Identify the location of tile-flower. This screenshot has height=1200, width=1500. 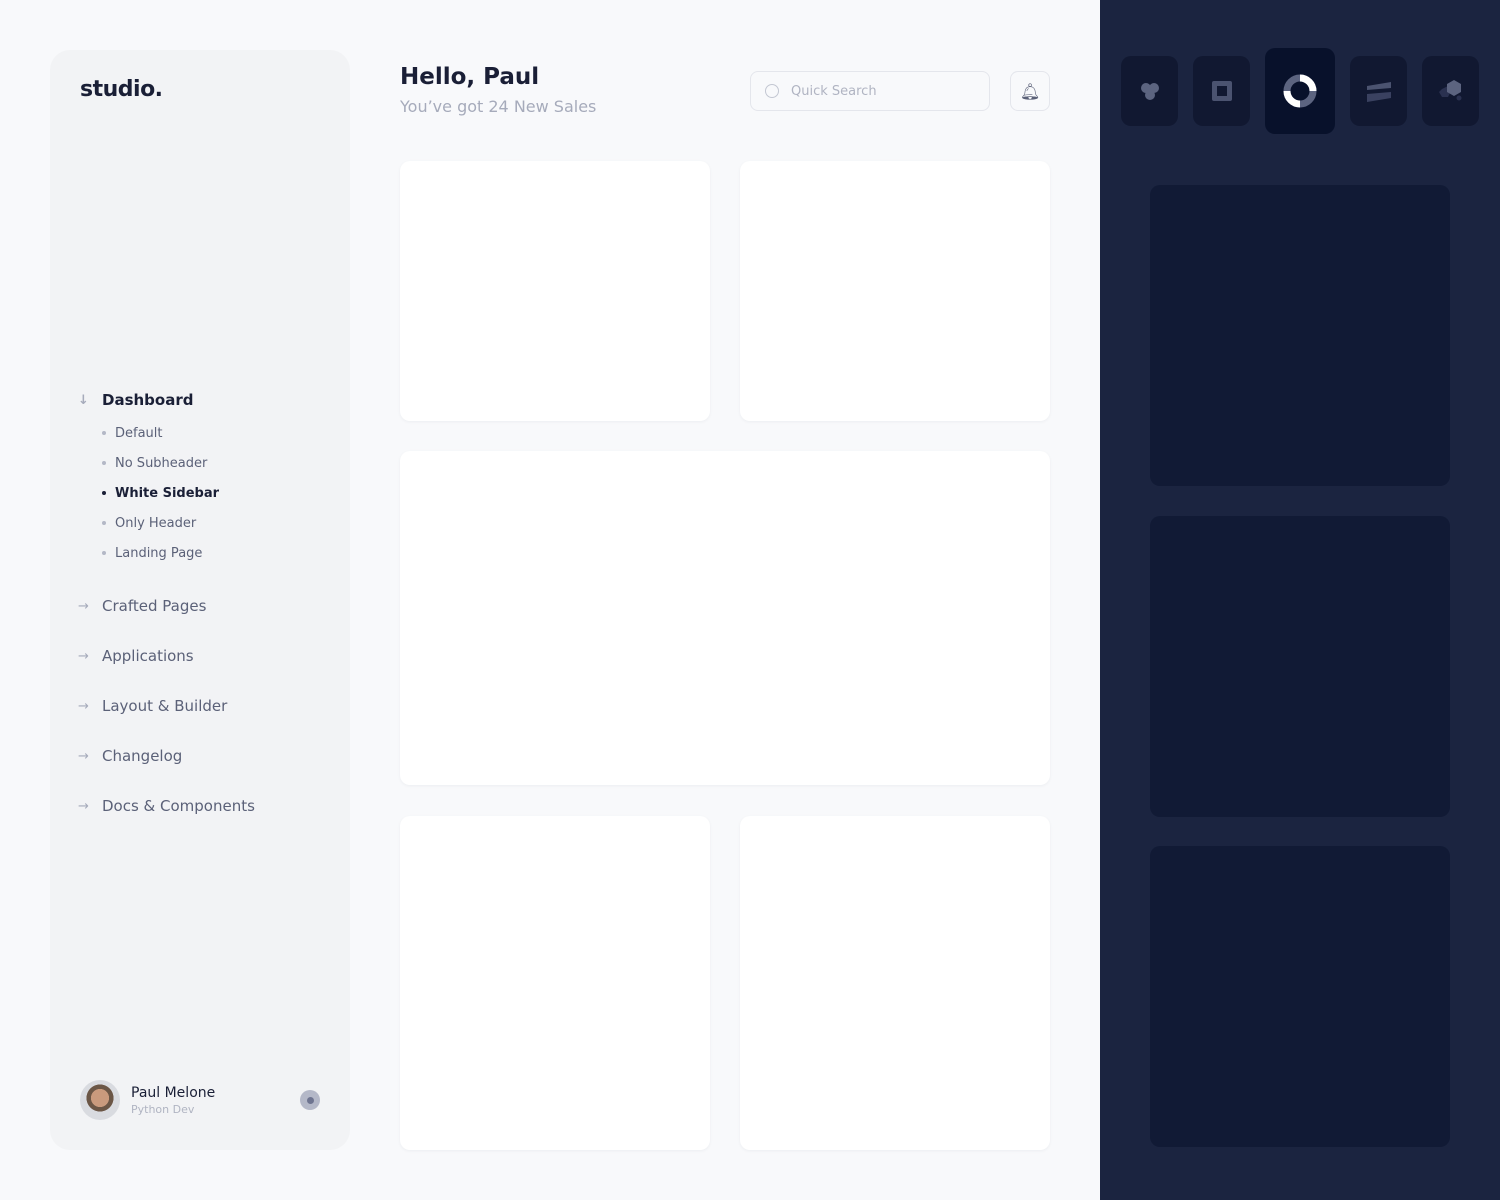
(1149, 91).